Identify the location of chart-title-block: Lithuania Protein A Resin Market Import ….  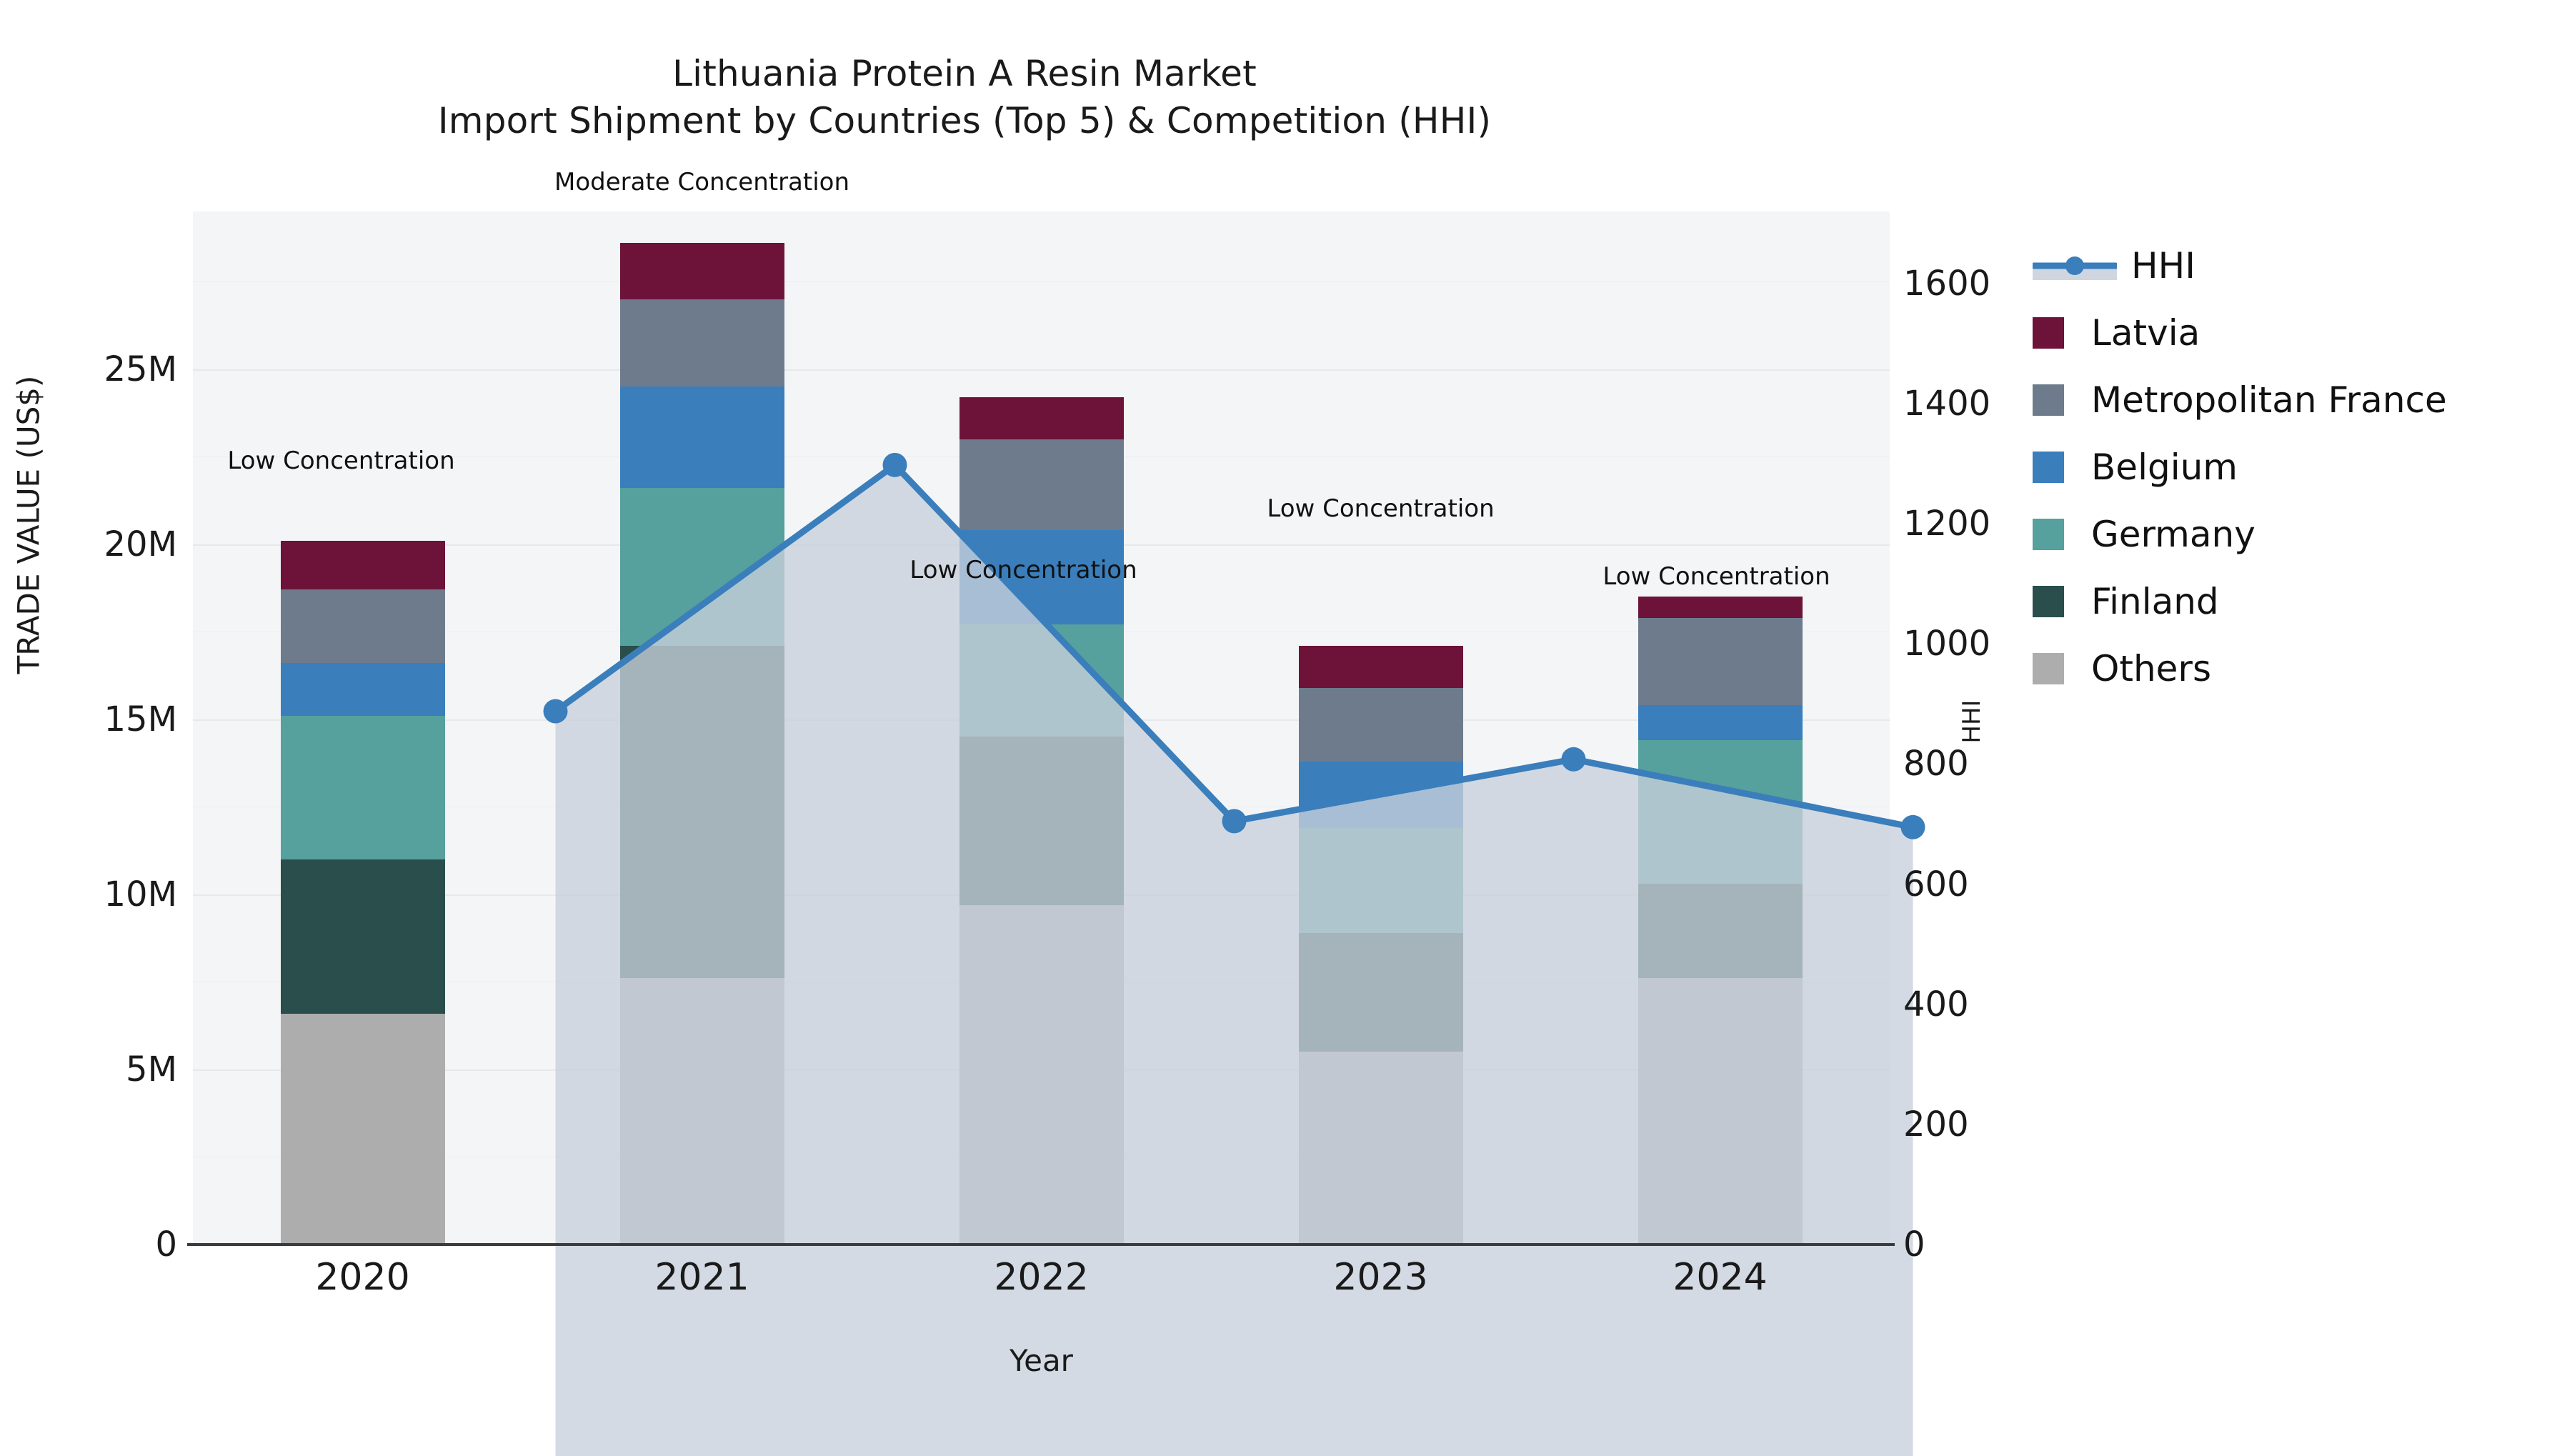
(964, 97).